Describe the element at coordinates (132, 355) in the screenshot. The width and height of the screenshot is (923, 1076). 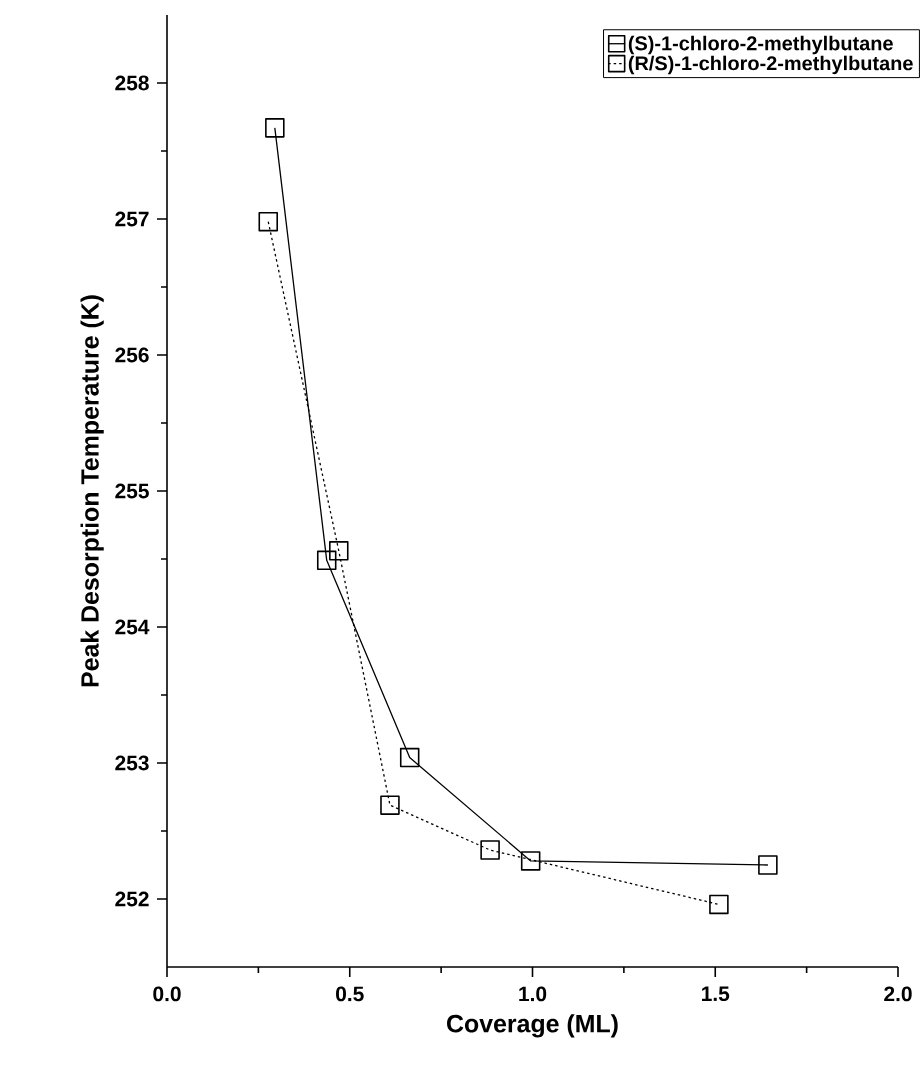
I see `y-tick-label: 256` at that location.